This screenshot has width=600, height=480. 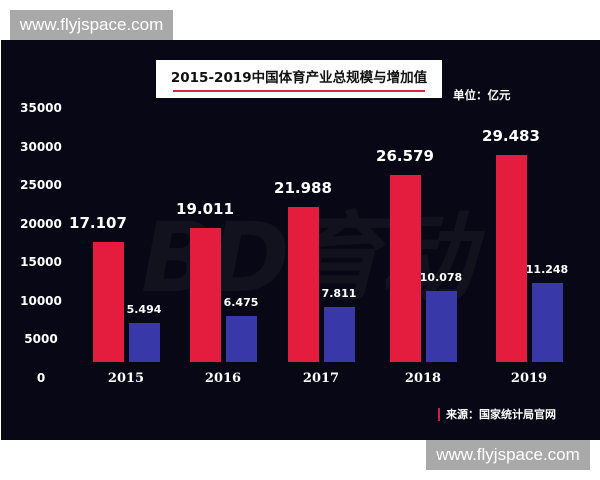 What do you see at coordinates (41, 377) in the screenshot?
I see `y-tick-label: 0` at bounding box center [41, 377].